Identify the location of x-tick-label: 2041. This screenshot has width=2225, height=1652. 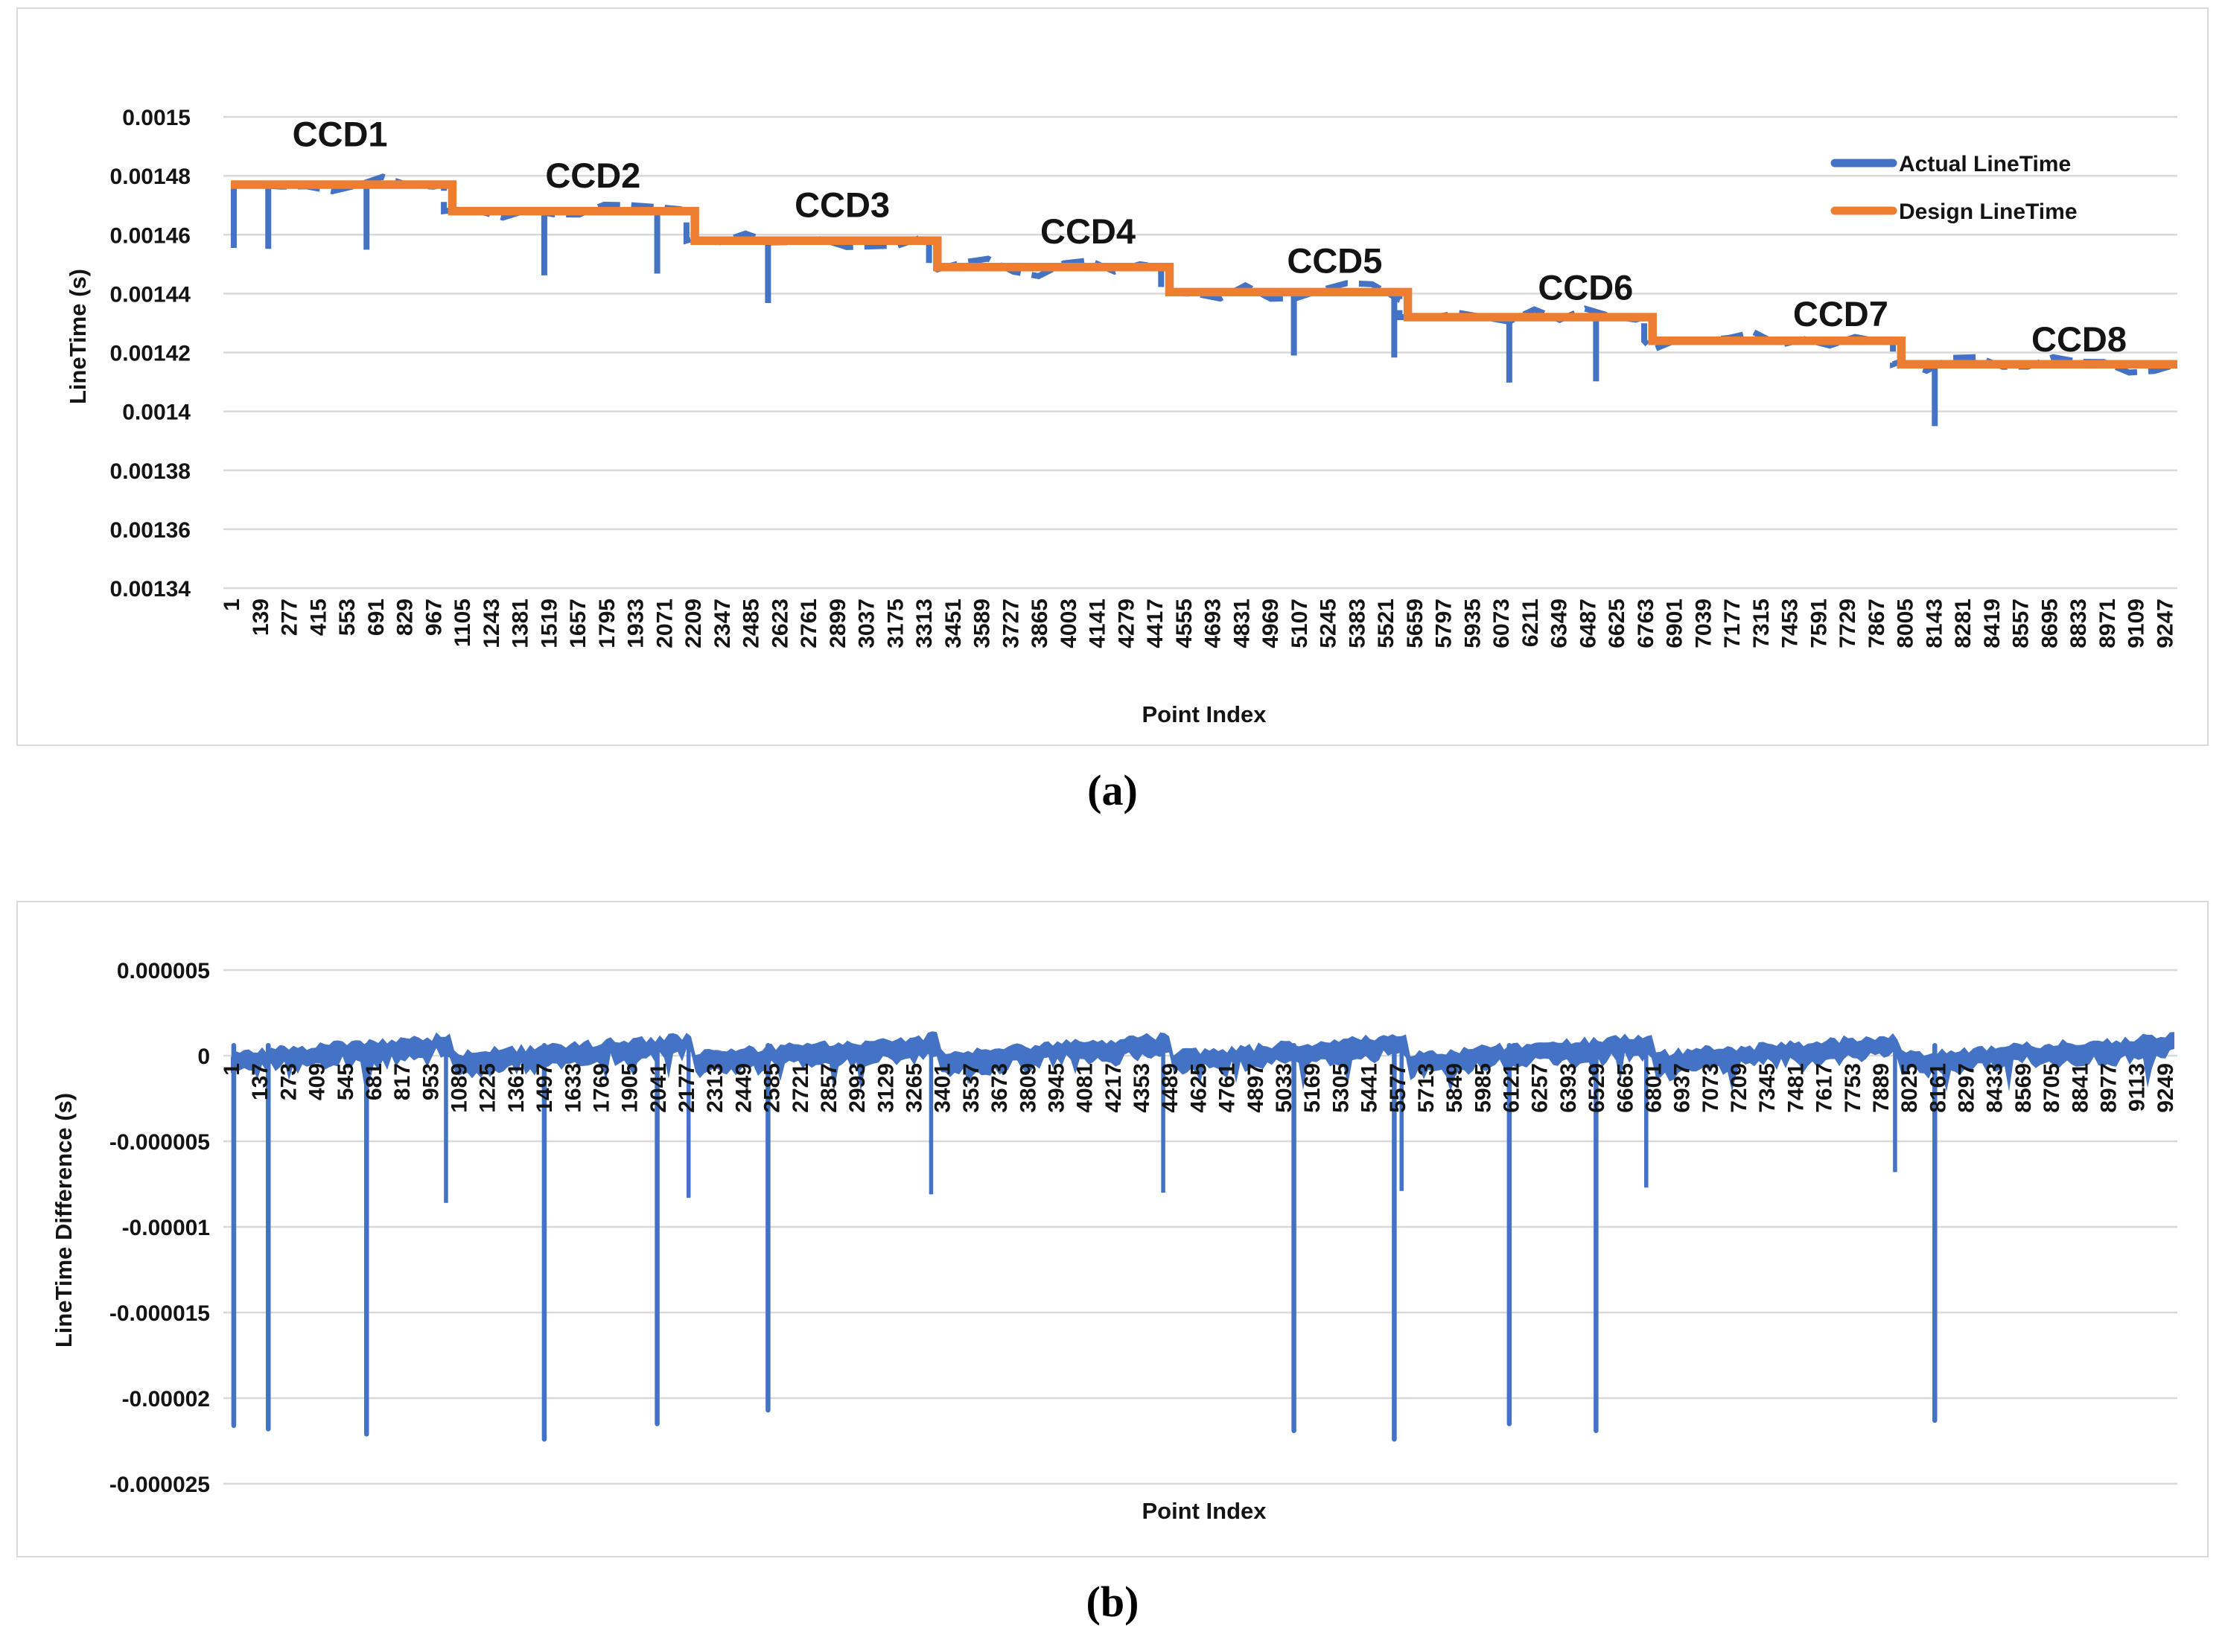
(659, 1088).